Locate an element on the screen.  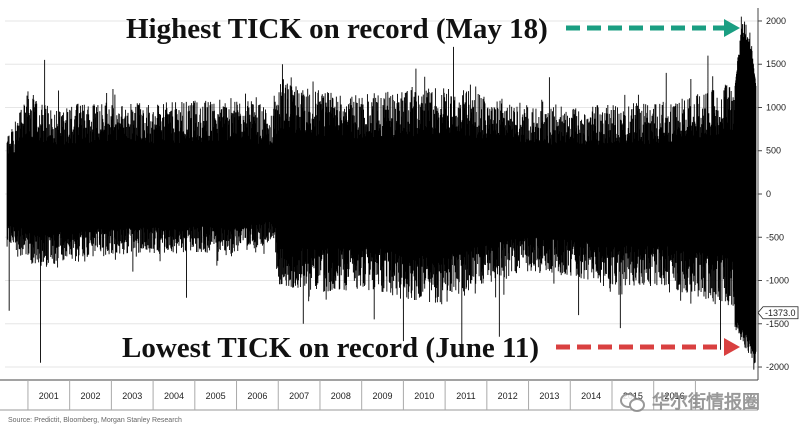
y-tick-label: 2000 is located at coordinates (776, 21).